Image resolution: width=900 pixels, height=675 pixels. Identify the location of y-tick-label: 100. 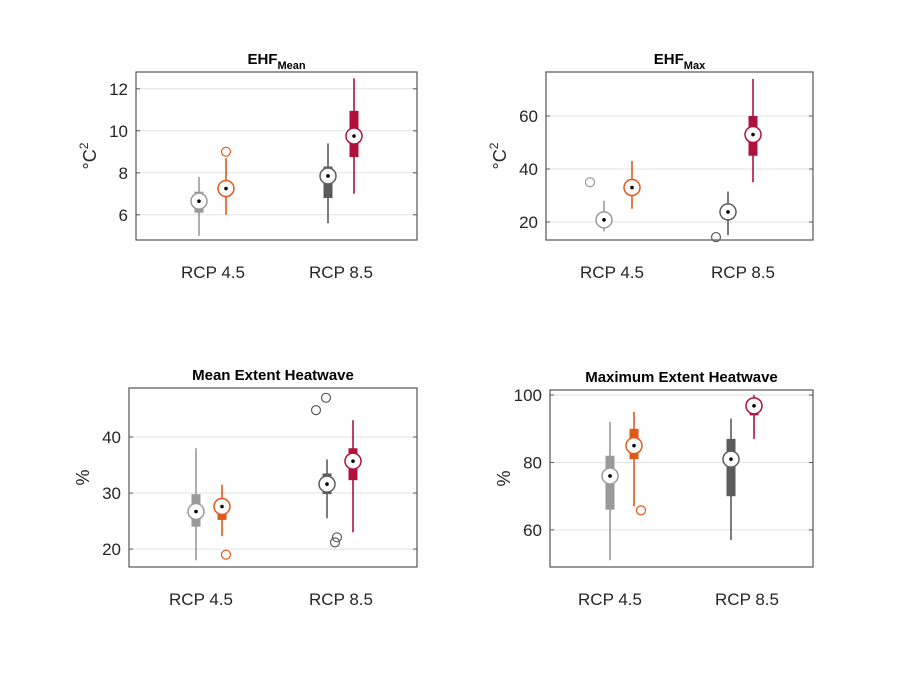
(528, 395).